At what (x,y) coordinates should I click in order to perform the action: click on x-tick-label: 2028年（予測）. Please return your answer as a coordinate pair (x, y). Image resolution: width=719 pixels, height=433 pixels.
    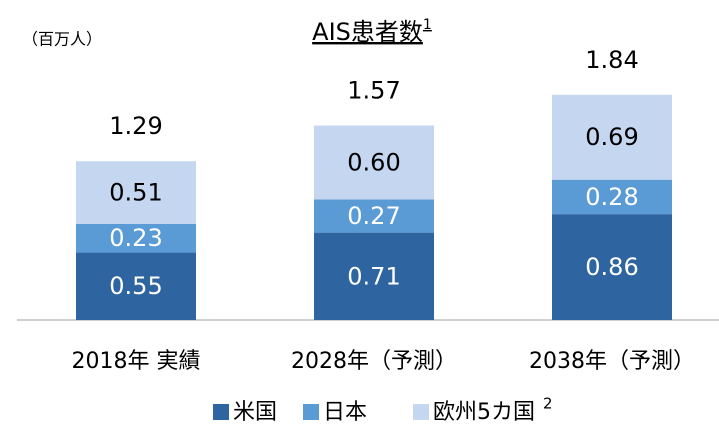
    Looking at the image, I should click on (374, 361).